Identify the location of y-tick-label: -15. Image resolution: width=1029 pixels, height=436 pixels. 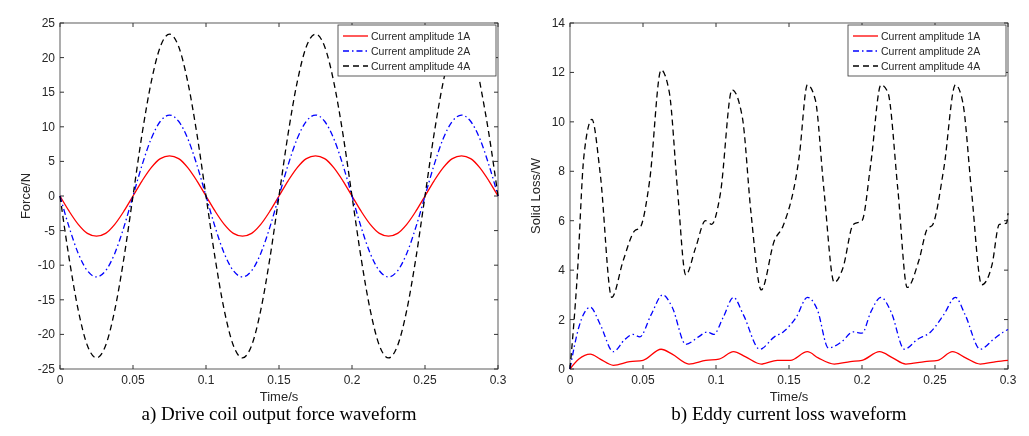
(46, 299).